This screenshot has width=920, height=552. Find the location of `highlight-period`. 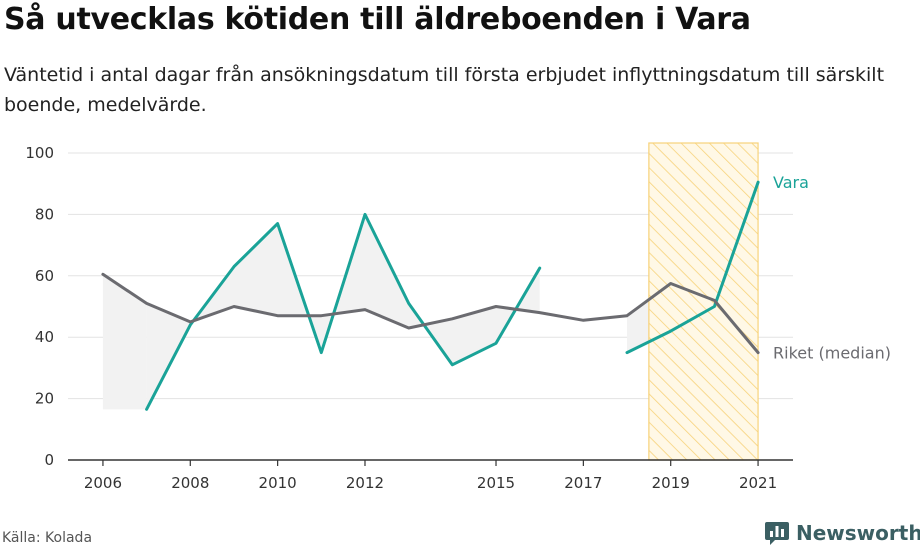

highlight-period is located at coordinates (703, 301).